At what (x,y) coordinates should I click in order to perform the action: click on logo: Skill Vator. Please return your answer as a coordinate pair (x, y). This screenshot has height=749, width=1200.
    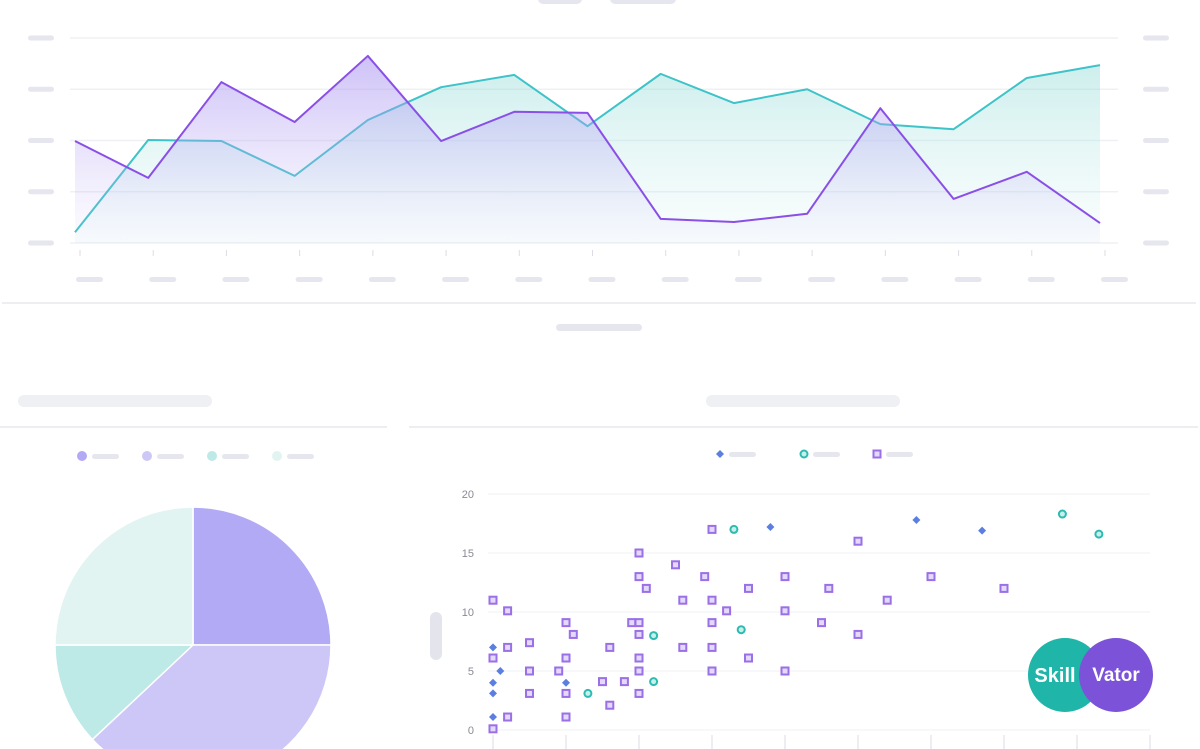
    Looking at the image, I should click on (1090, 675).